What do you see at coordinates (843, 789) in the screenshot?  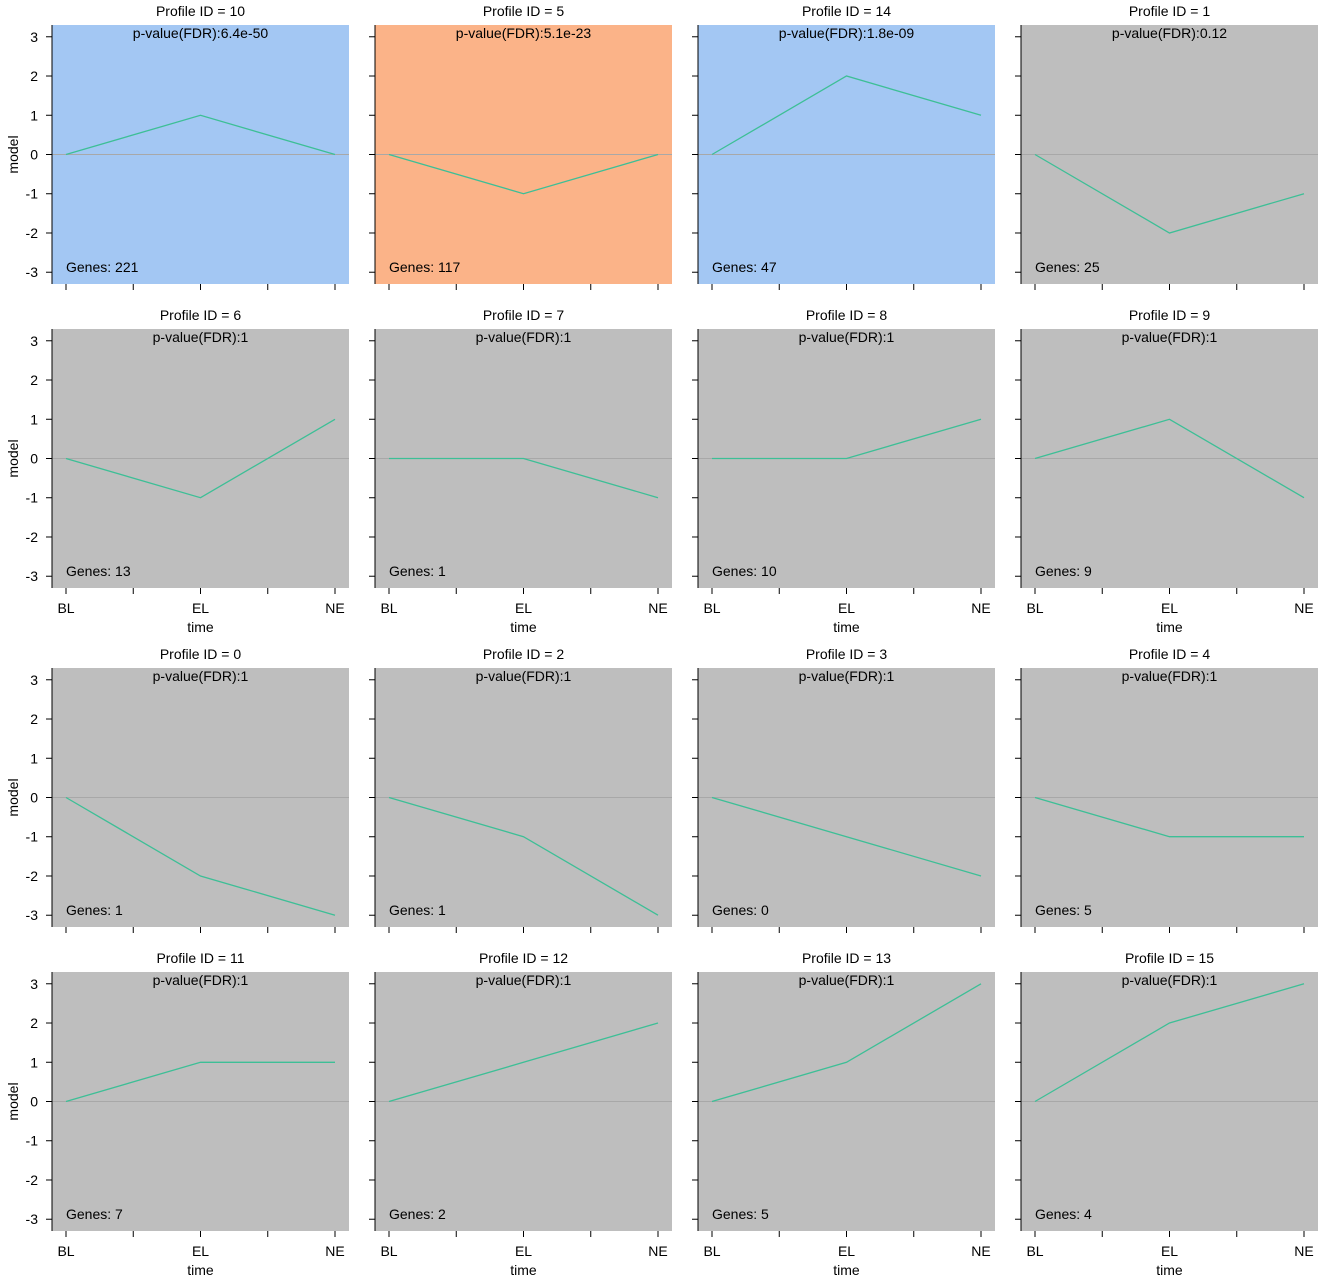 I see `profile-panel: Profile ID = 3 p-value(FDR):1 Genes: 0` at bounding box center [843, 789].